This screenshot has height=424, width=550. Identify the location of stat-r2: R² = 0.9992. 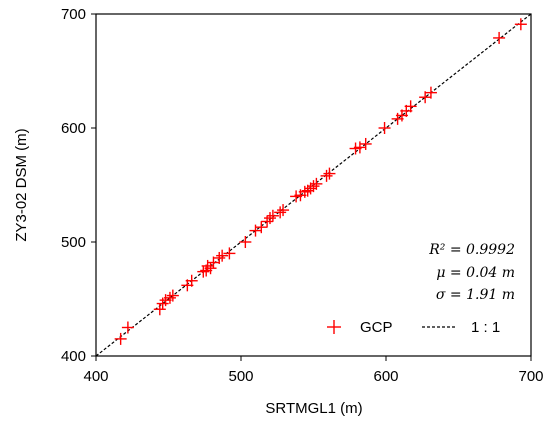
(471, 250).